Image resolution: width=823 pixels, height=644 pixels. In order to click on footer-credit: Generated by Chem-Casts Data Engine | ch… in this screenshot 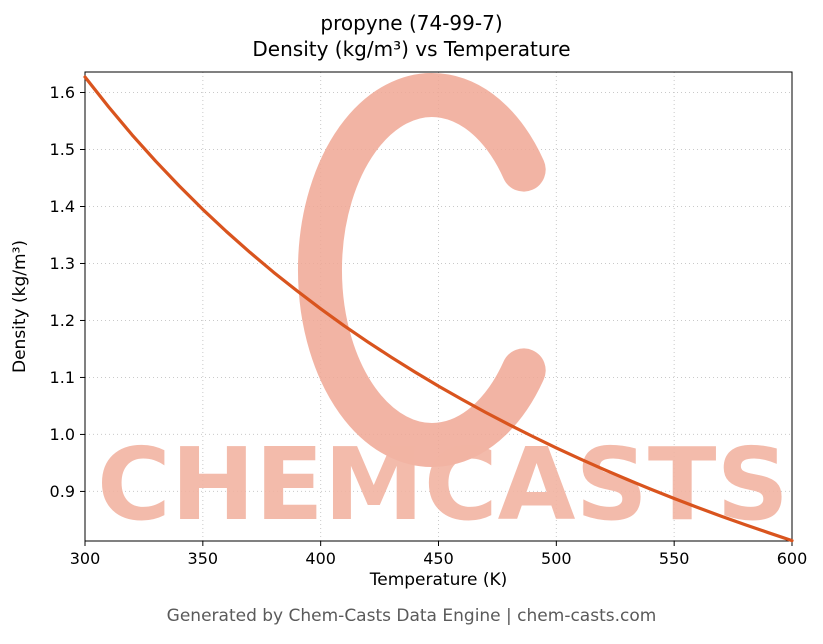, I will do `click(411, 616)`.